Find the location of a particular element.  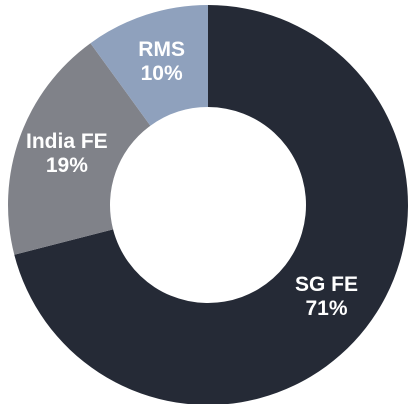

value-label: 71% is located at coordinates (326, 308).